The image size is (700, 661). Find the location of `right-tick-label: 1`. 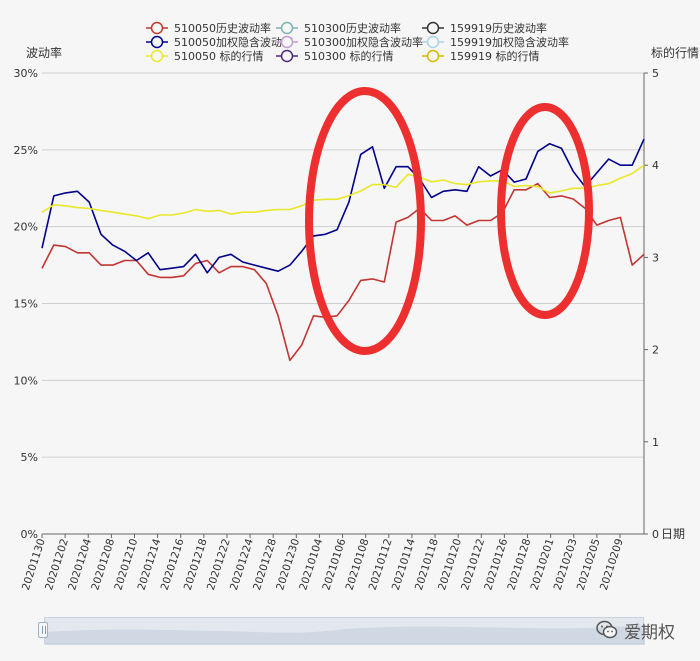

right-tick-label: 1 is located at coordinates (655, 442).